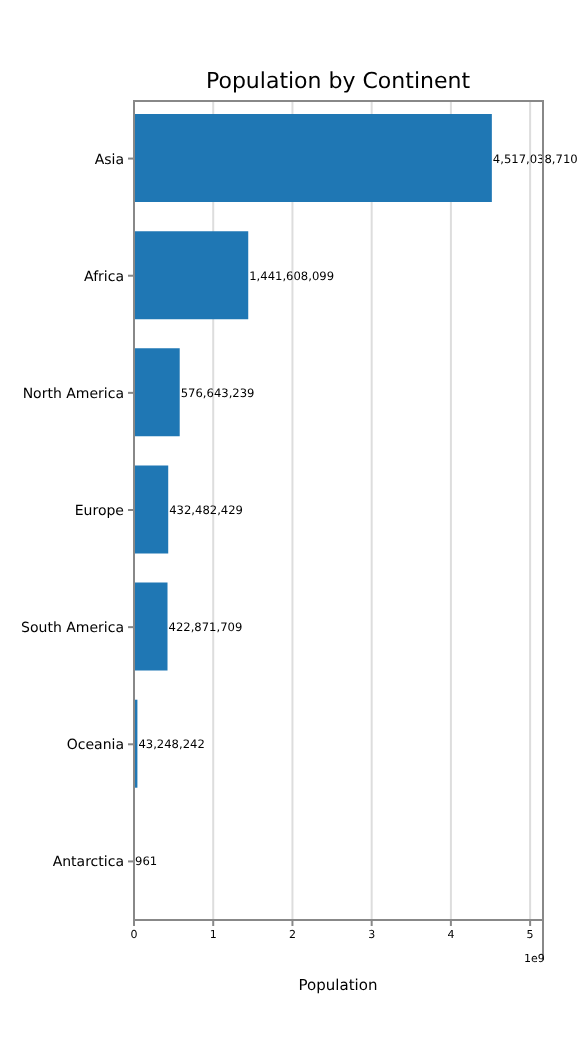 The image size is (584, 1040). What do you see at coordinates (338, 81) in the screenshot?
I see `chart-title: Population by Continent` at bounding box center [338, 81].